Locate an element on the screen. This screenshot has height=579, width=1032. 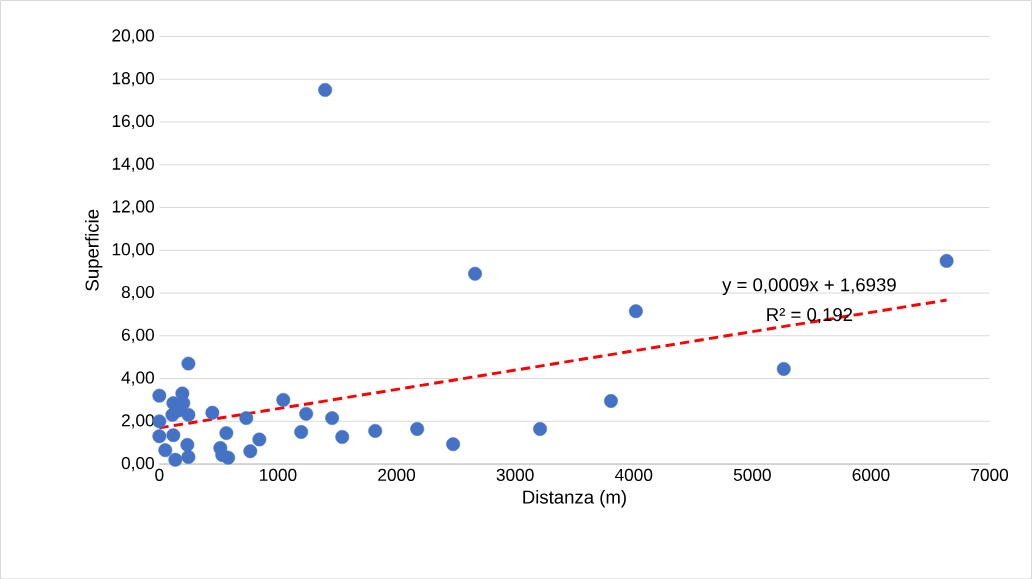
y-tick-label: 8,00 is located at coordinates (137, 292).